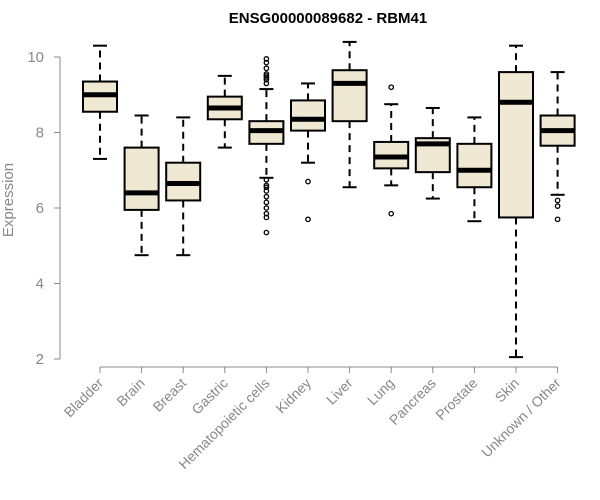  What do you see at coordinates (130, 392) in the screenshot?
I see `x-tick-label: Brain` at bounding box center [130, 392].